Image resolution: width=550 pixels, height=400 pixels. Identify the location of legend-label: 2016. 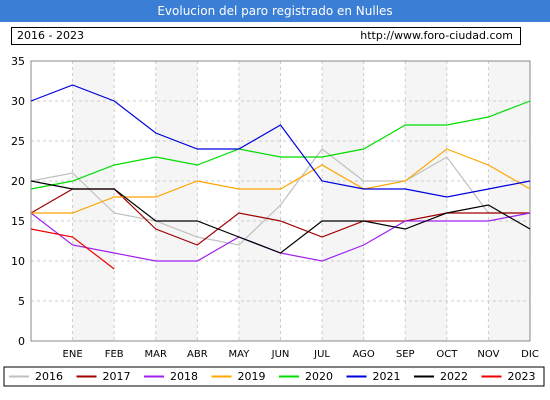
(49, 376).